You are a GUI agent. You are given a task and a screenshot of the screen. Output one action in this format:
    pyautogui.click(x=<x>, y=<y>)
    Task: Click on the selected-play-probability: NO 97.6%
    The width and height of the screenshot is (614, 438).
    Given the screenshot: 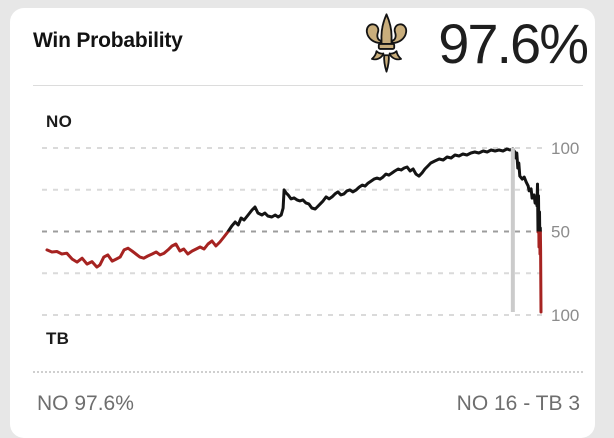 What is the action you would take?
    pyautogui.click(x=85, y=403)
    